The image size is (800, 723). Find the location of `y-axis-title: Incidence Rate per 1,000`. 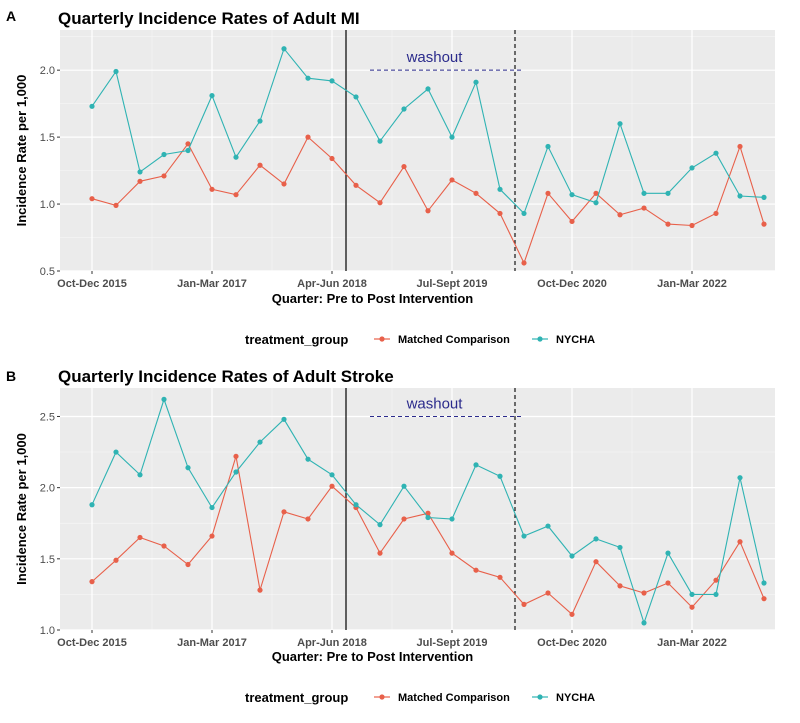

y-axis-title: Incidence Rate per 1,000 is located at coordinates (21, 151).